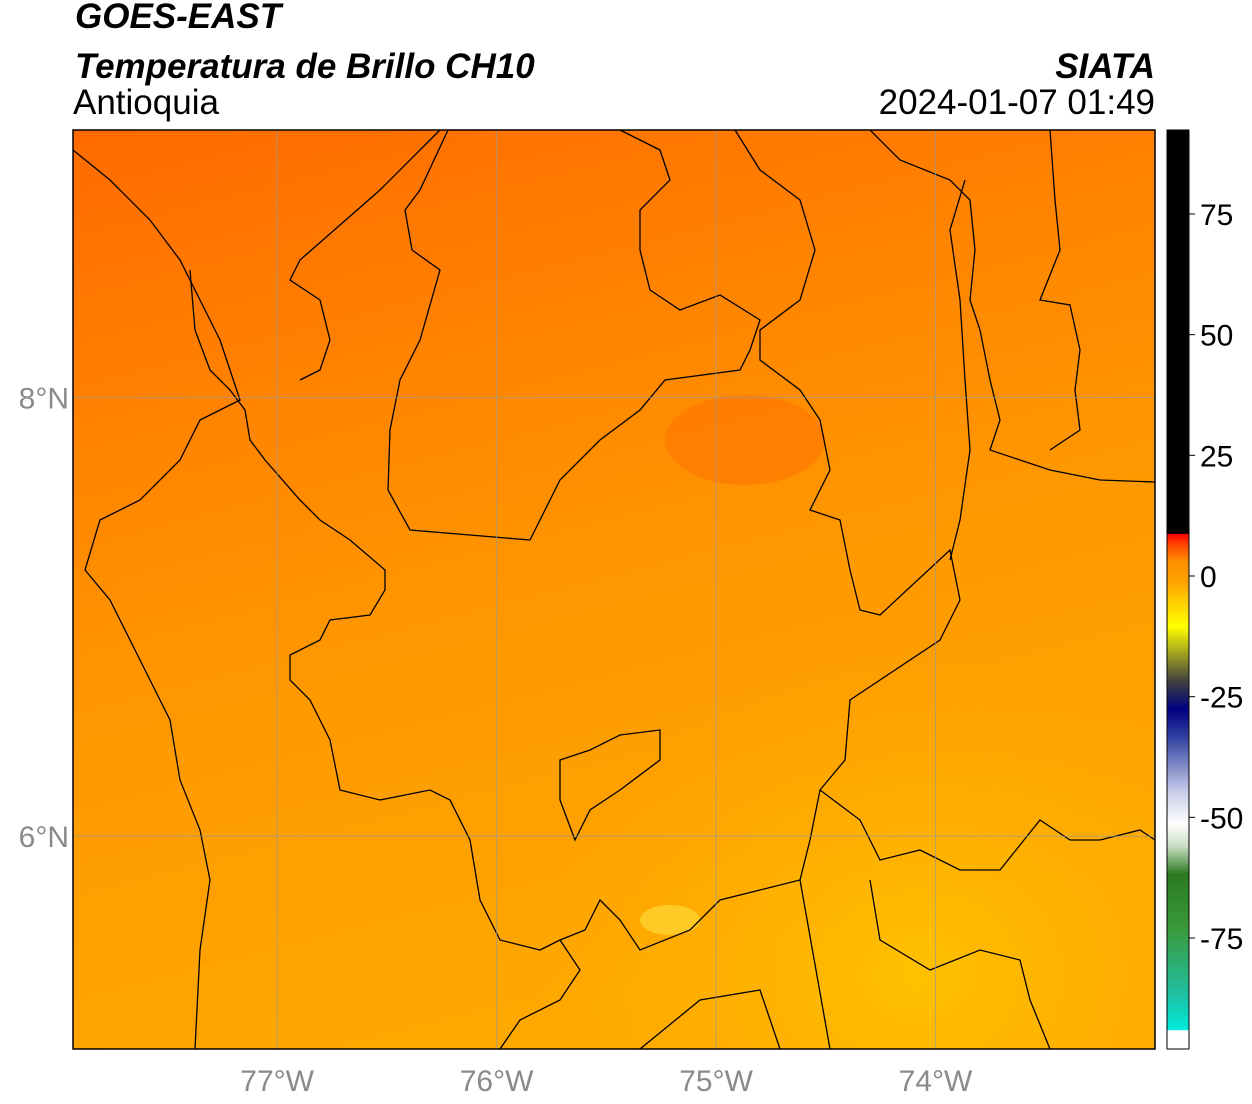  What do you see at coordinates (1221, 698) in the screenshot?
I see `colorbar-tick-label: -25` at bounding box center [1221, 698].